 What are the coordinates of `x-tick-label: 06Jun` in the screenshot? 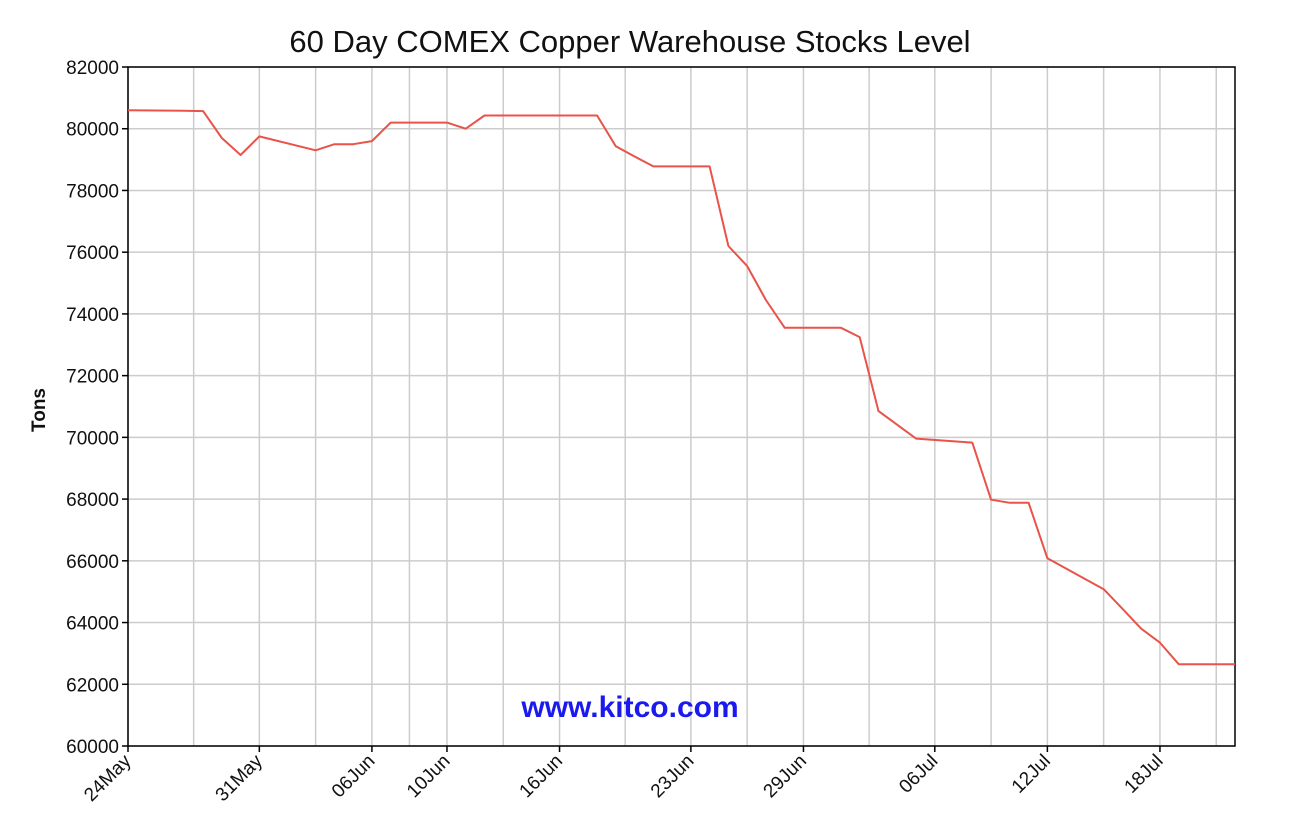 It's located at (353, 776).